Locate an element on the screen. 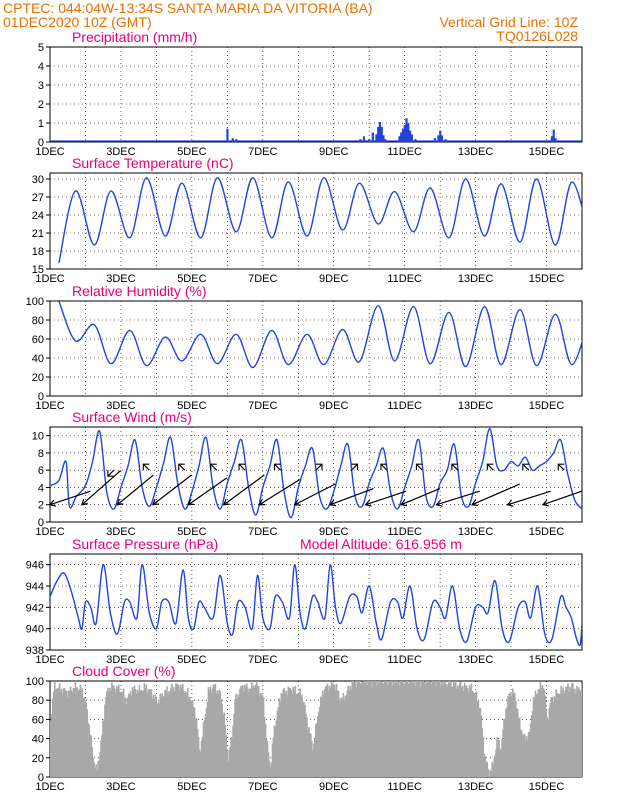 This screenshot has height=800, width=618. wind-direction-mark is located at coordinates (319, 467).